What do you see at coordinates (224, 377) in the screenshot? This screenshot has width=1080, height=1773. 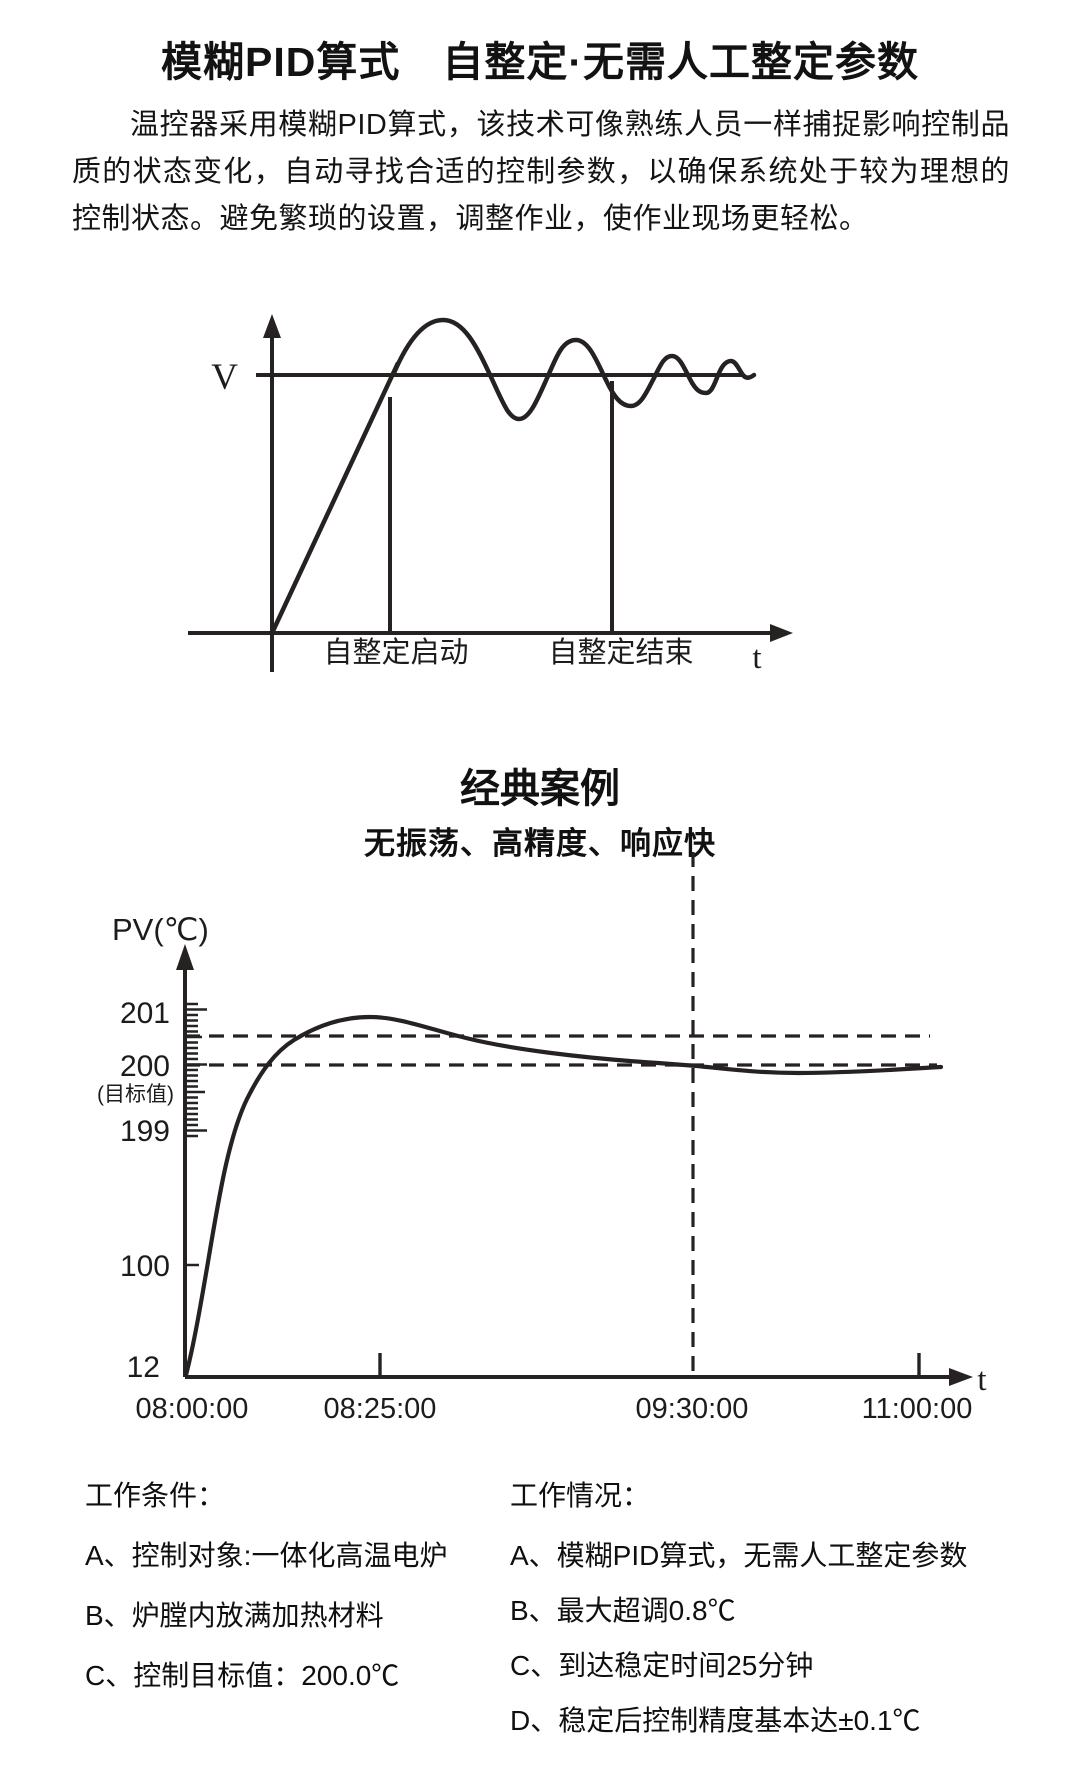 I see `v-axis-label: V` at bounding box center [224, 377].